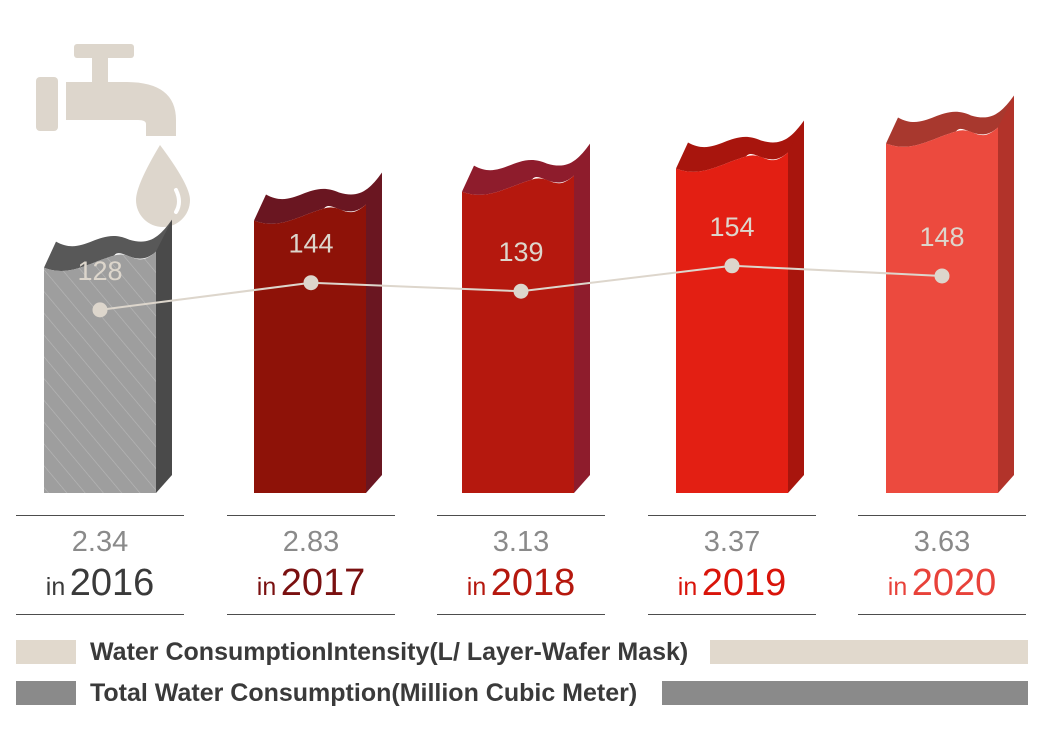  I want to click on intensity-point-2019, so click(732, 266).